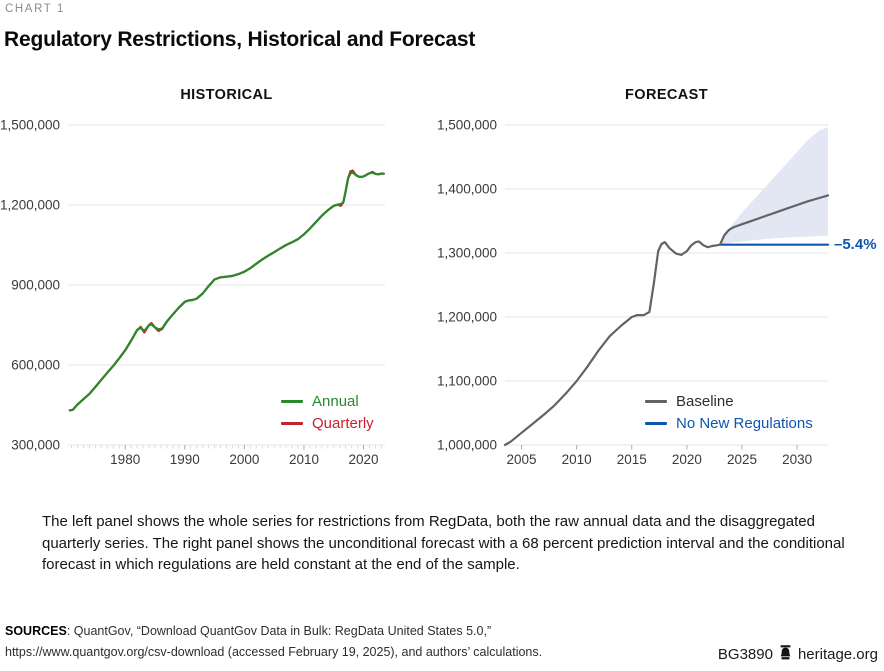 The height and width of the screenshot is (671, 884). Describe the element at coordinates (797, 459) in the screenshot. I see `svg-text: 2030` at that location.